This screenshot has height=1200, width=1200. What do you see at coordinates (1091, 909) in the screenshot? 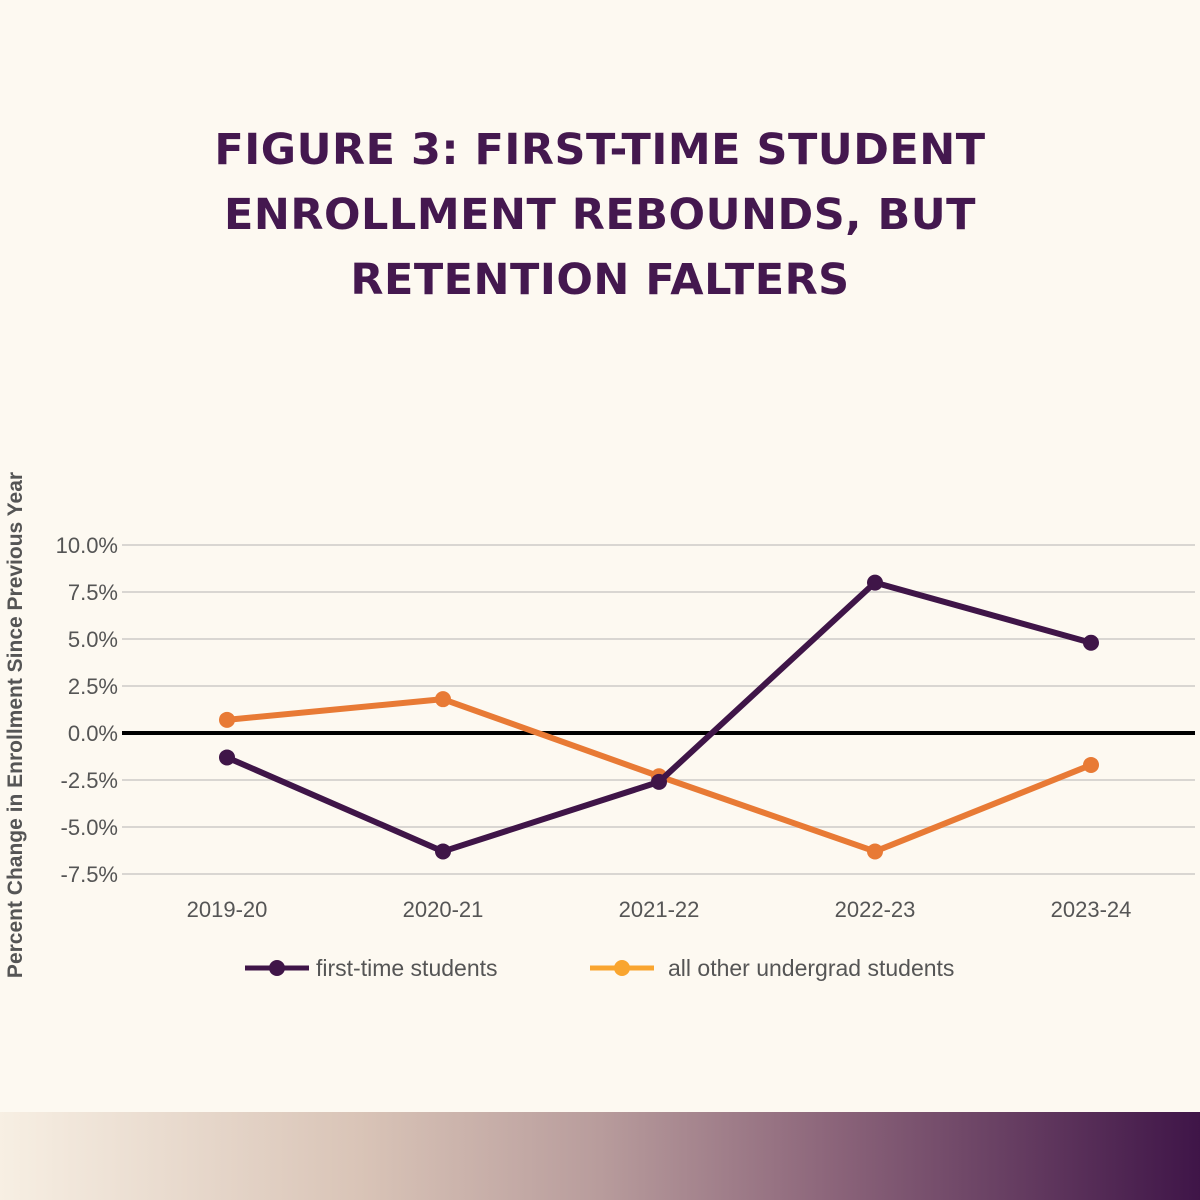
I see `x-tick-label: 2023-24` at bounding box center [1091, 909].